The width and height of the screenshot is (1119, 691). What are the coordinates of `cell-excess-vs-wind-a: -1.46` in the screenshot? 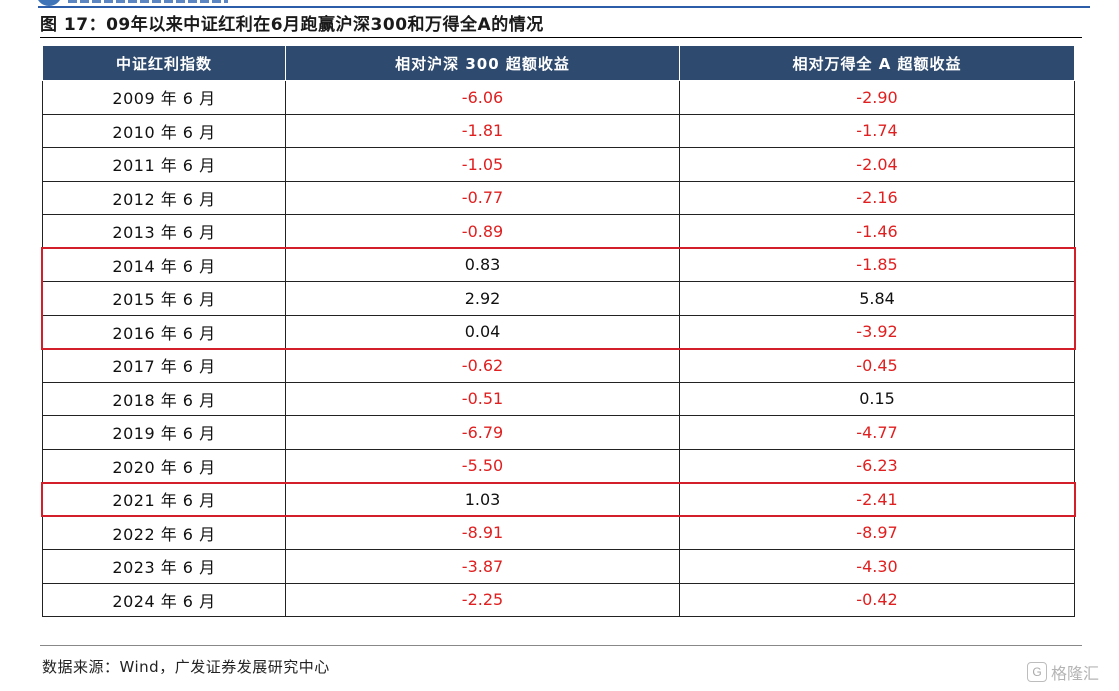 It's located at (877, 231).